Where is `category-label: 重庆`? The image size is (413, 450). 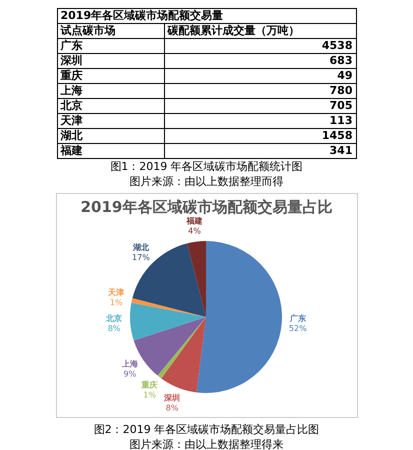
category-label: 重庆 is located at coordinates (110, 76).